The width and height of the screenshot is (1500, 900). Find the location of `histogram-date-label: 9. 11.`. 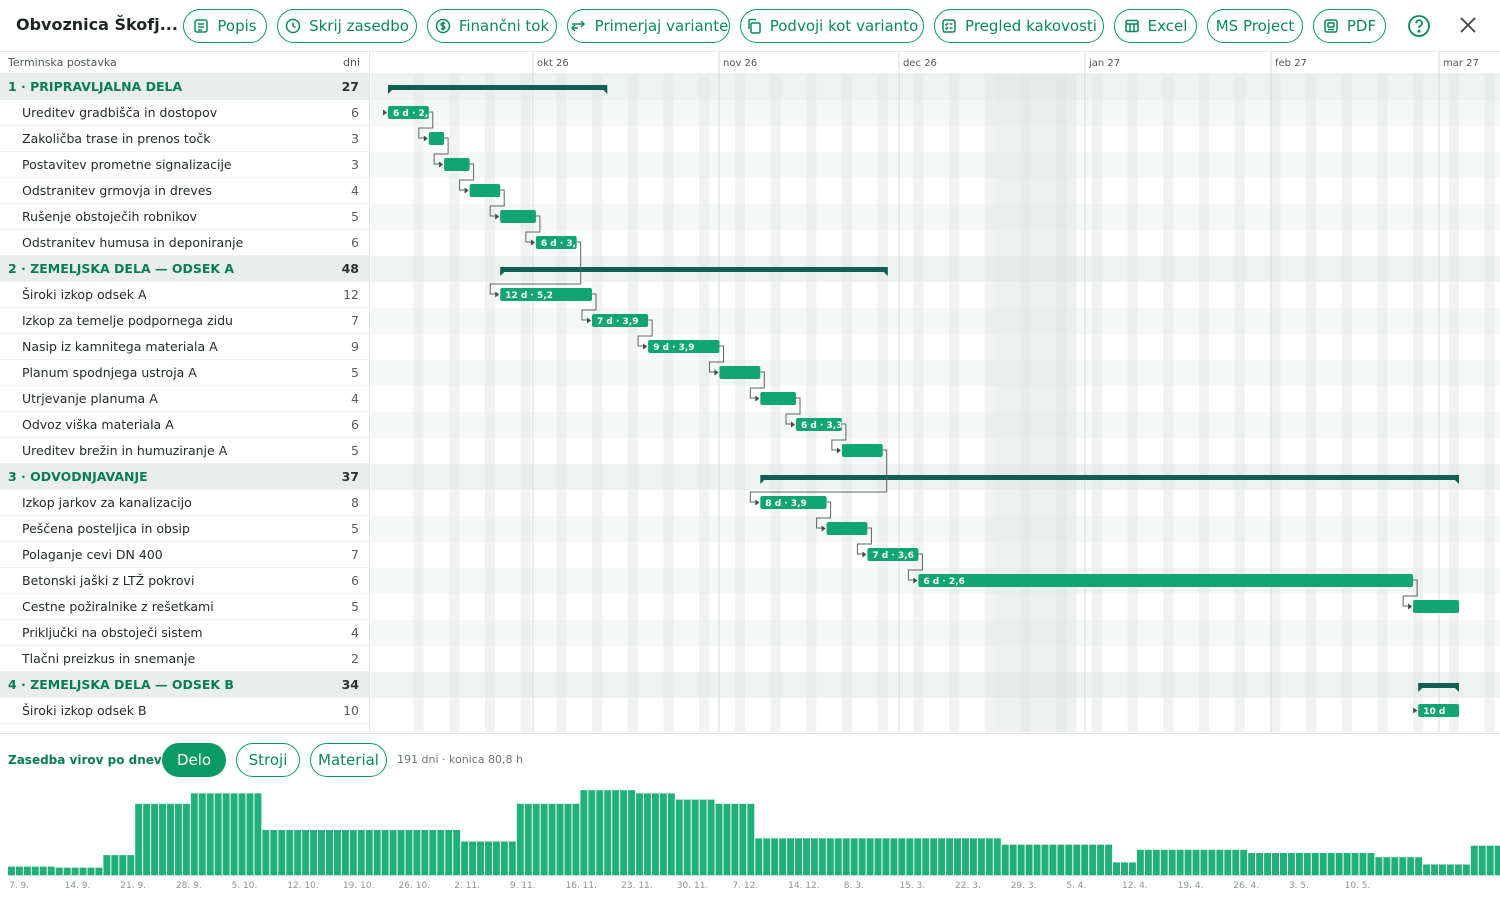

histogram-date-label: 9. 11. is located at coordinates (523, 886).